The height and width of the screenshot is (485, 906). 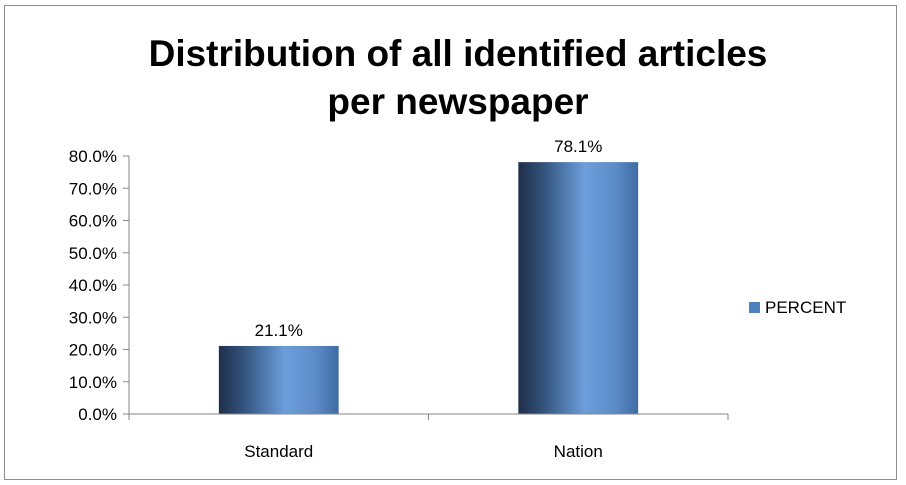 I want to click on bar-standard, so click(x=278, y=379).